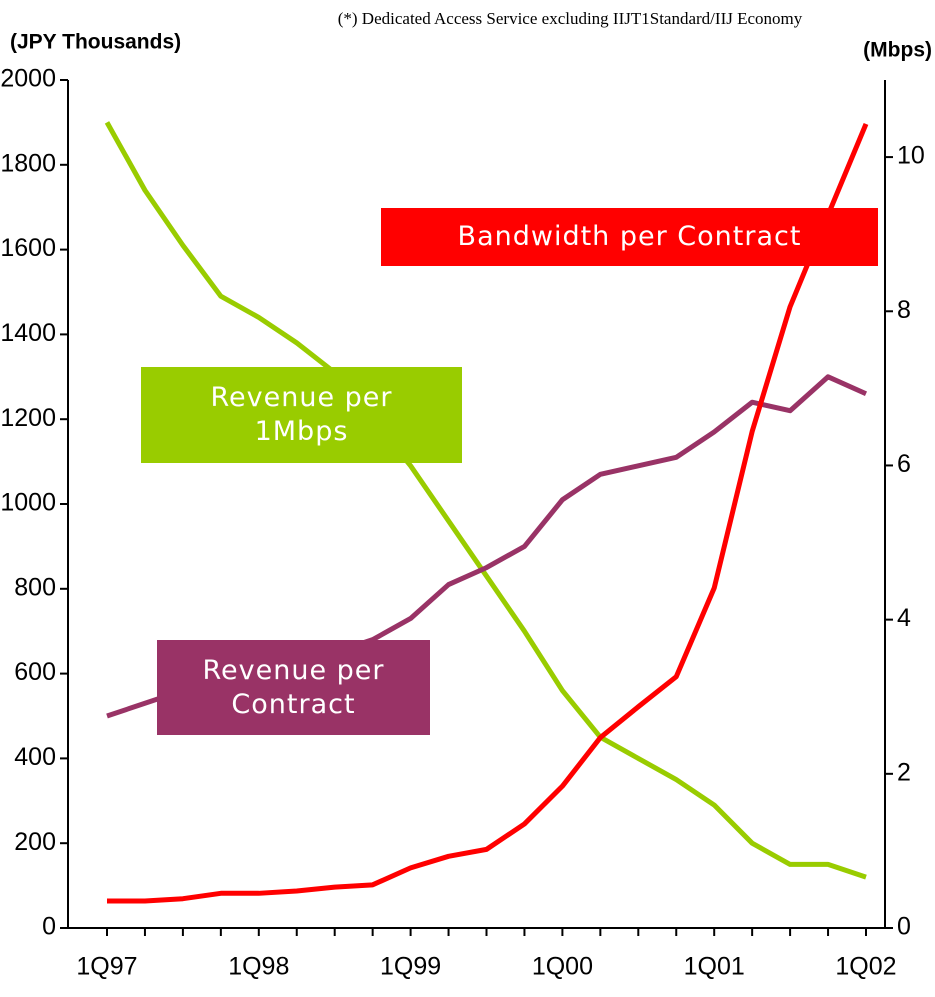 The width and height of the screenshot is (935, 997). What do you see at coordinates (106, 967) in the screenshot?
I see `x-tick-label: 1Q97` at bounding box center [106, 967].